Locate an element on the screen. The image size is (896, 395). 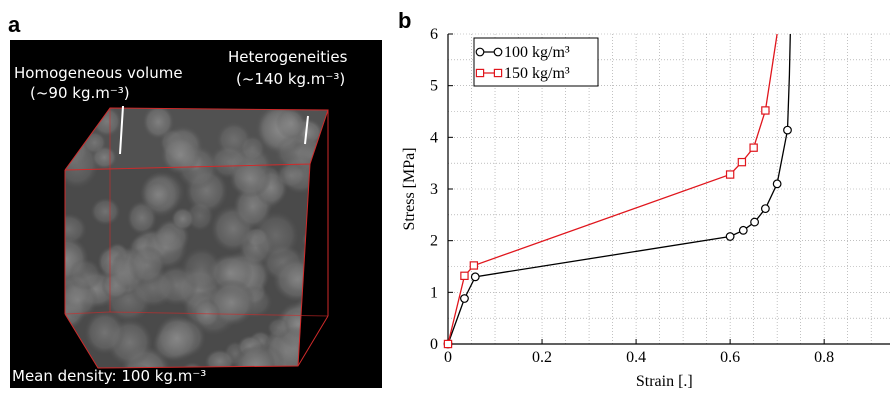
y-tick-label: 0 is located at coordinates (434, 344).